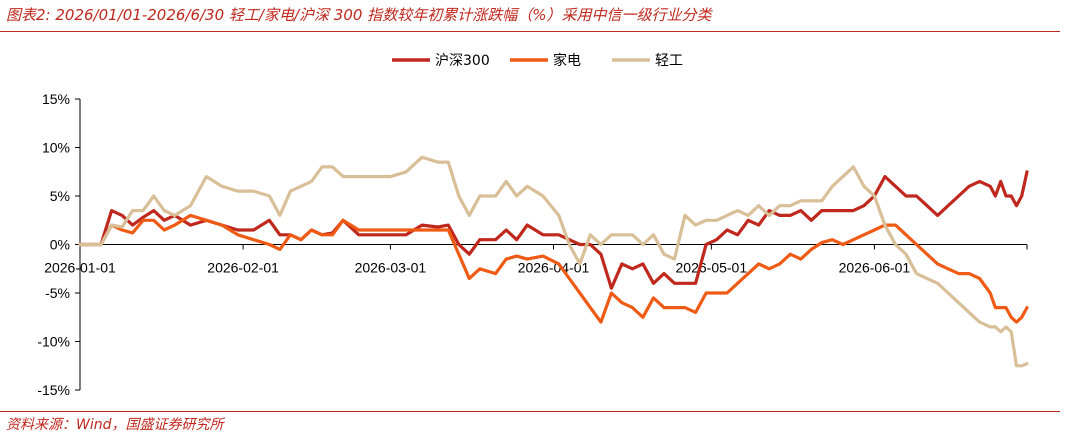 This screenshot has height=440, width=1065. What do you see at coordinates (712, 268) in the screenshot?
I see `x-tick-label: 2026-05-01` at bounding box center [712, 268].